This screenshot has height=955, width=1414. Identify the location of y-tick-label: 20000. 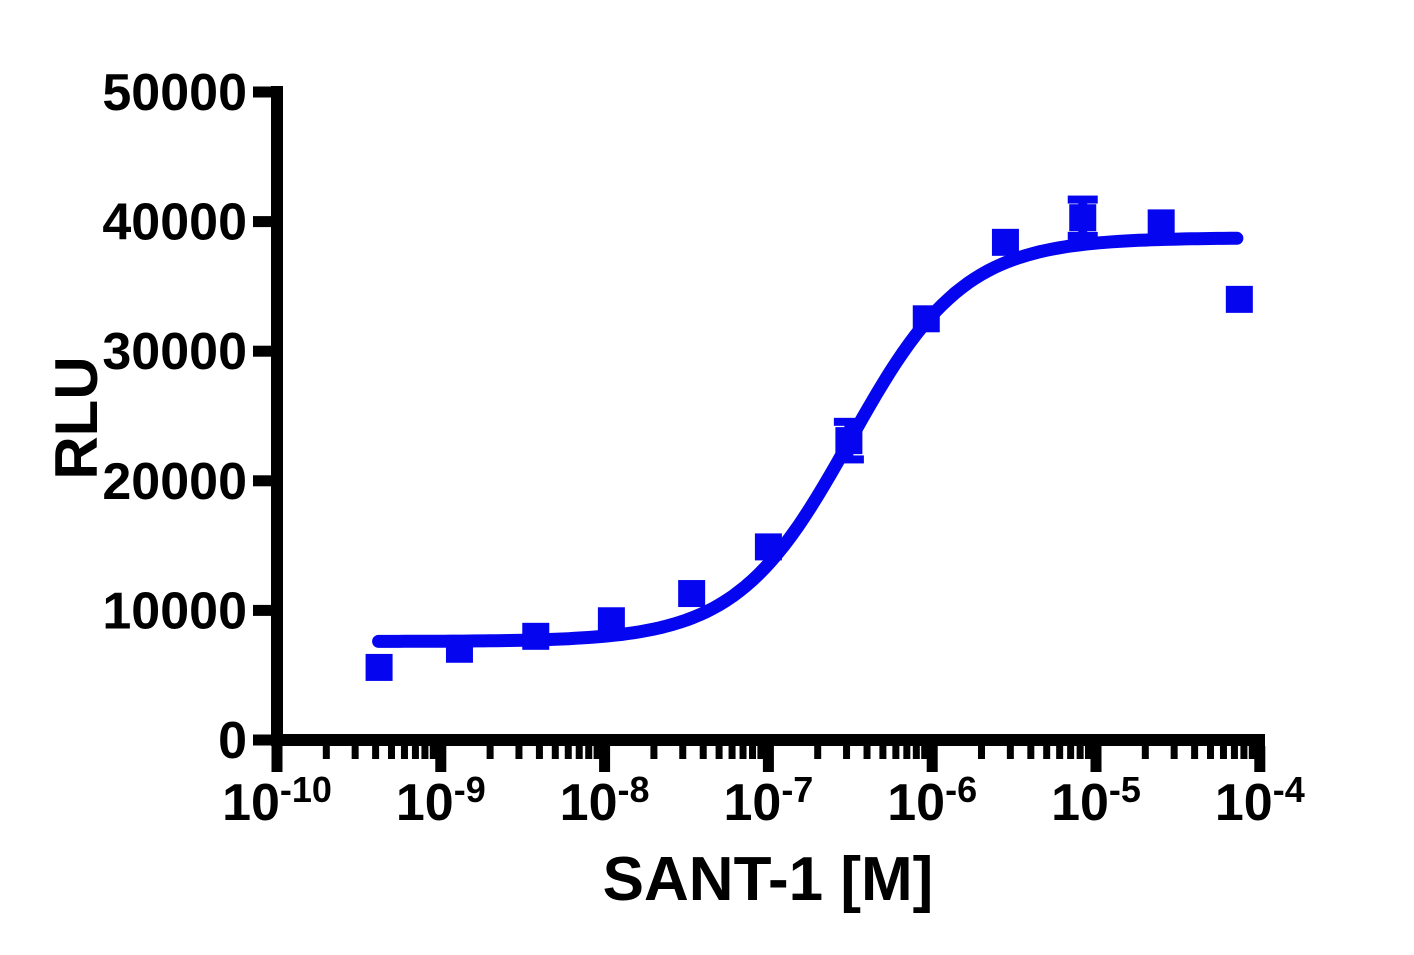
(174, 482).